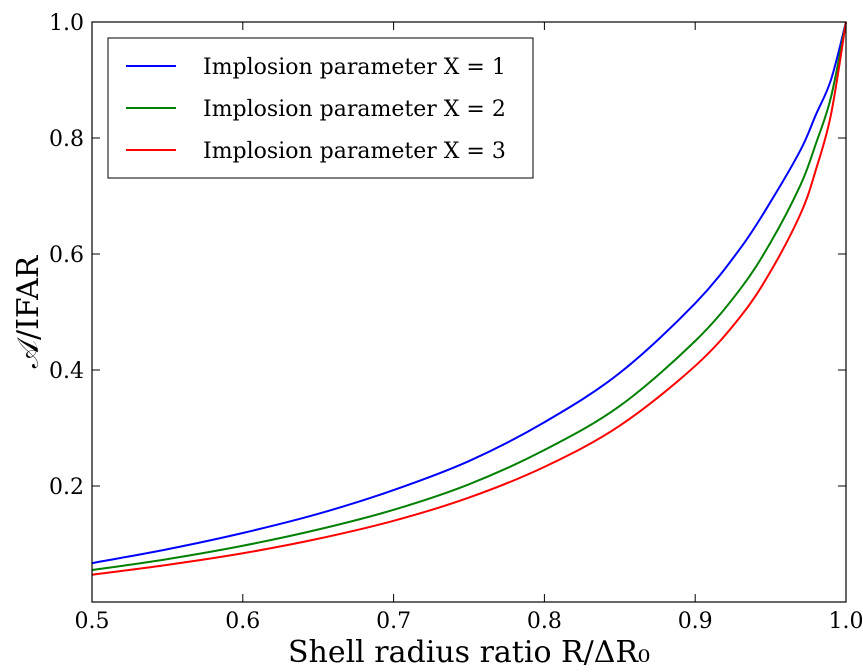  Describe the element at coordinates (354, 67) in the screenshot. I see `legend-label: Implosion parameter X = 1` at that location.